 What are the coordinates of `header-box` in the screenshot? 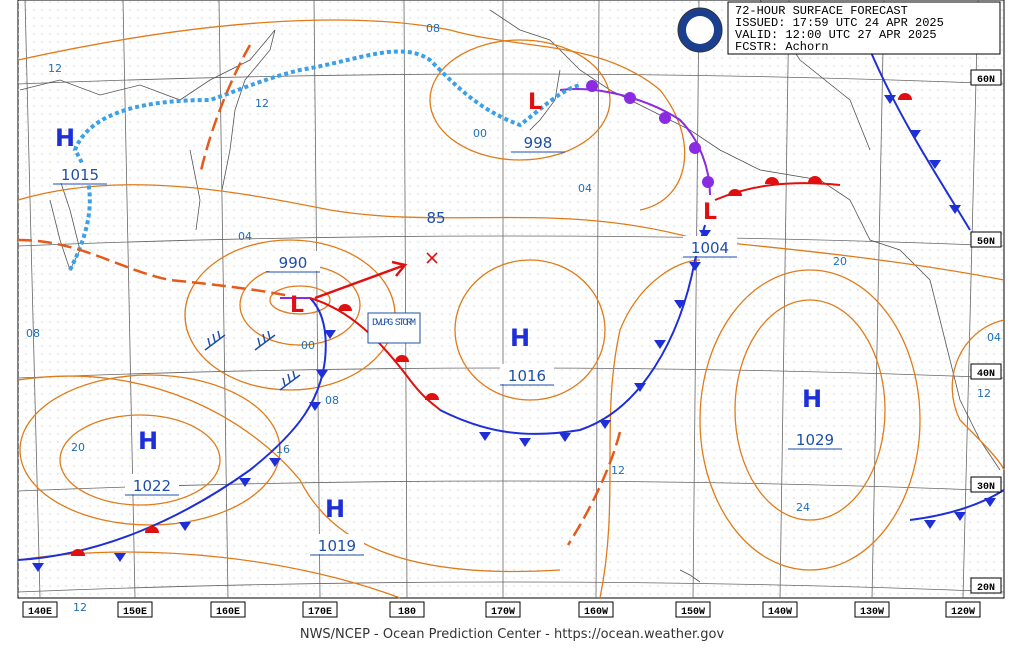 It's located at (864, 28).